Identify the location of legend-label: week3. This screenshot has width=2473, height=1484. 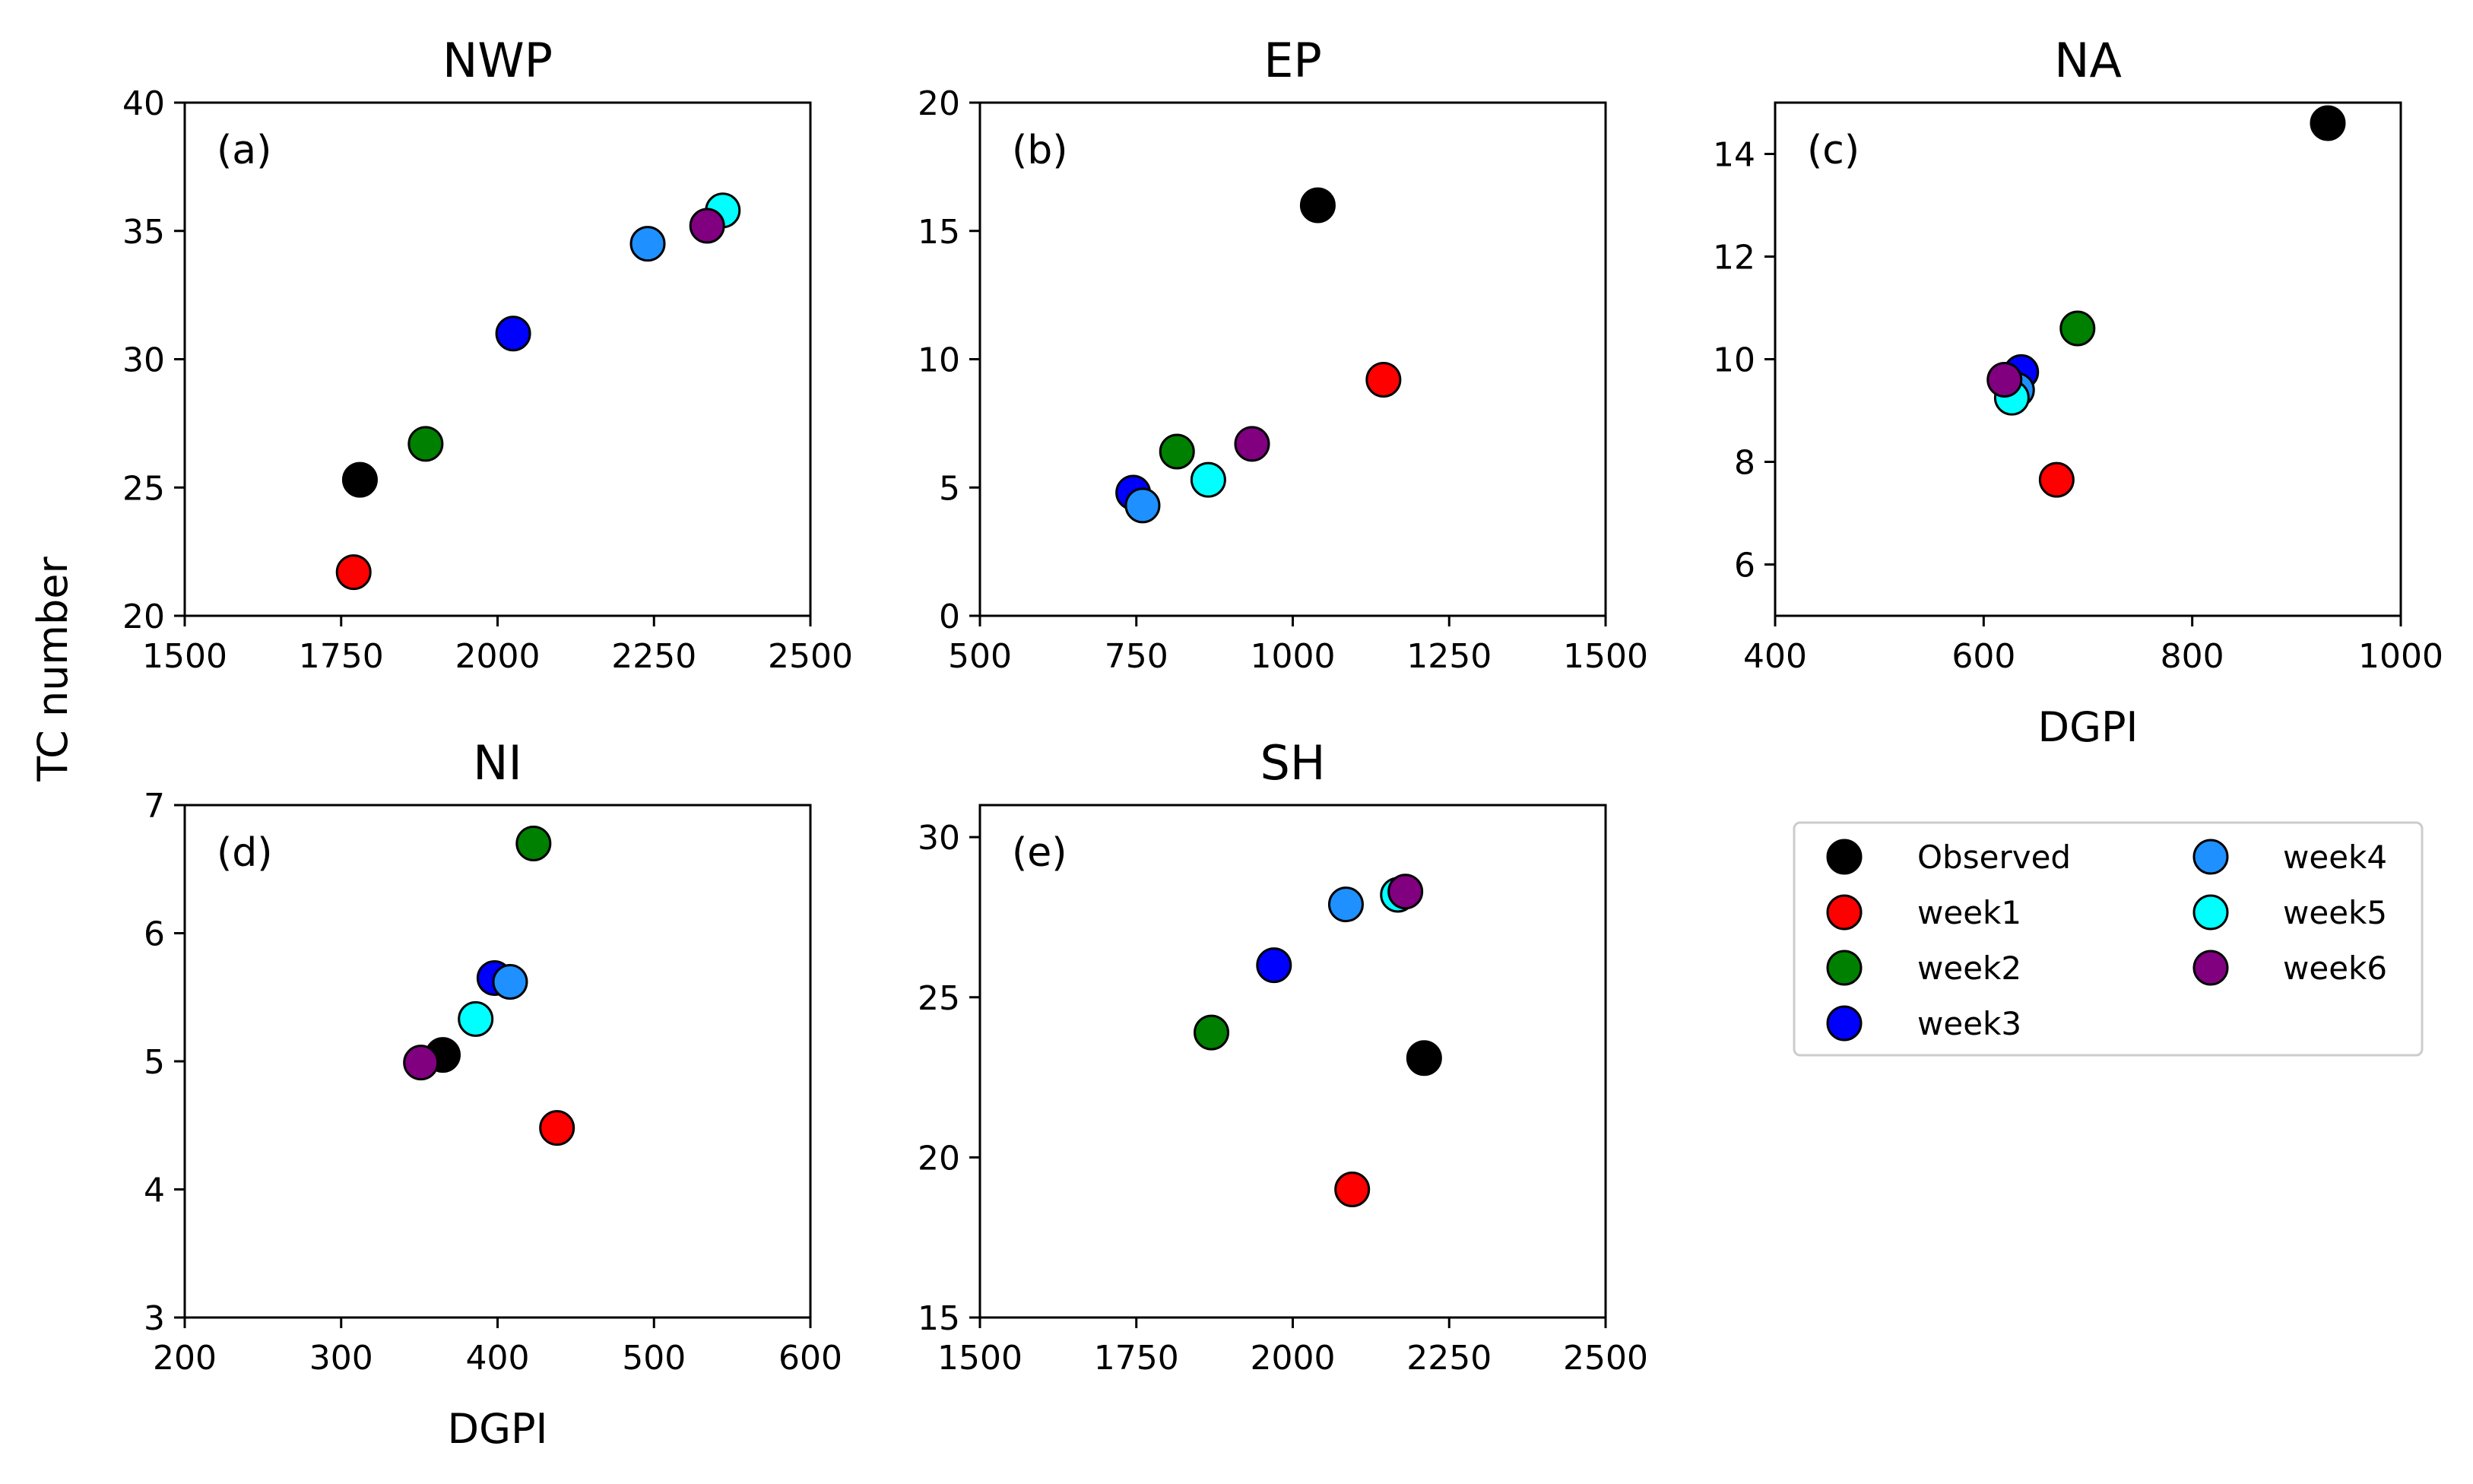
(1969, 1024).